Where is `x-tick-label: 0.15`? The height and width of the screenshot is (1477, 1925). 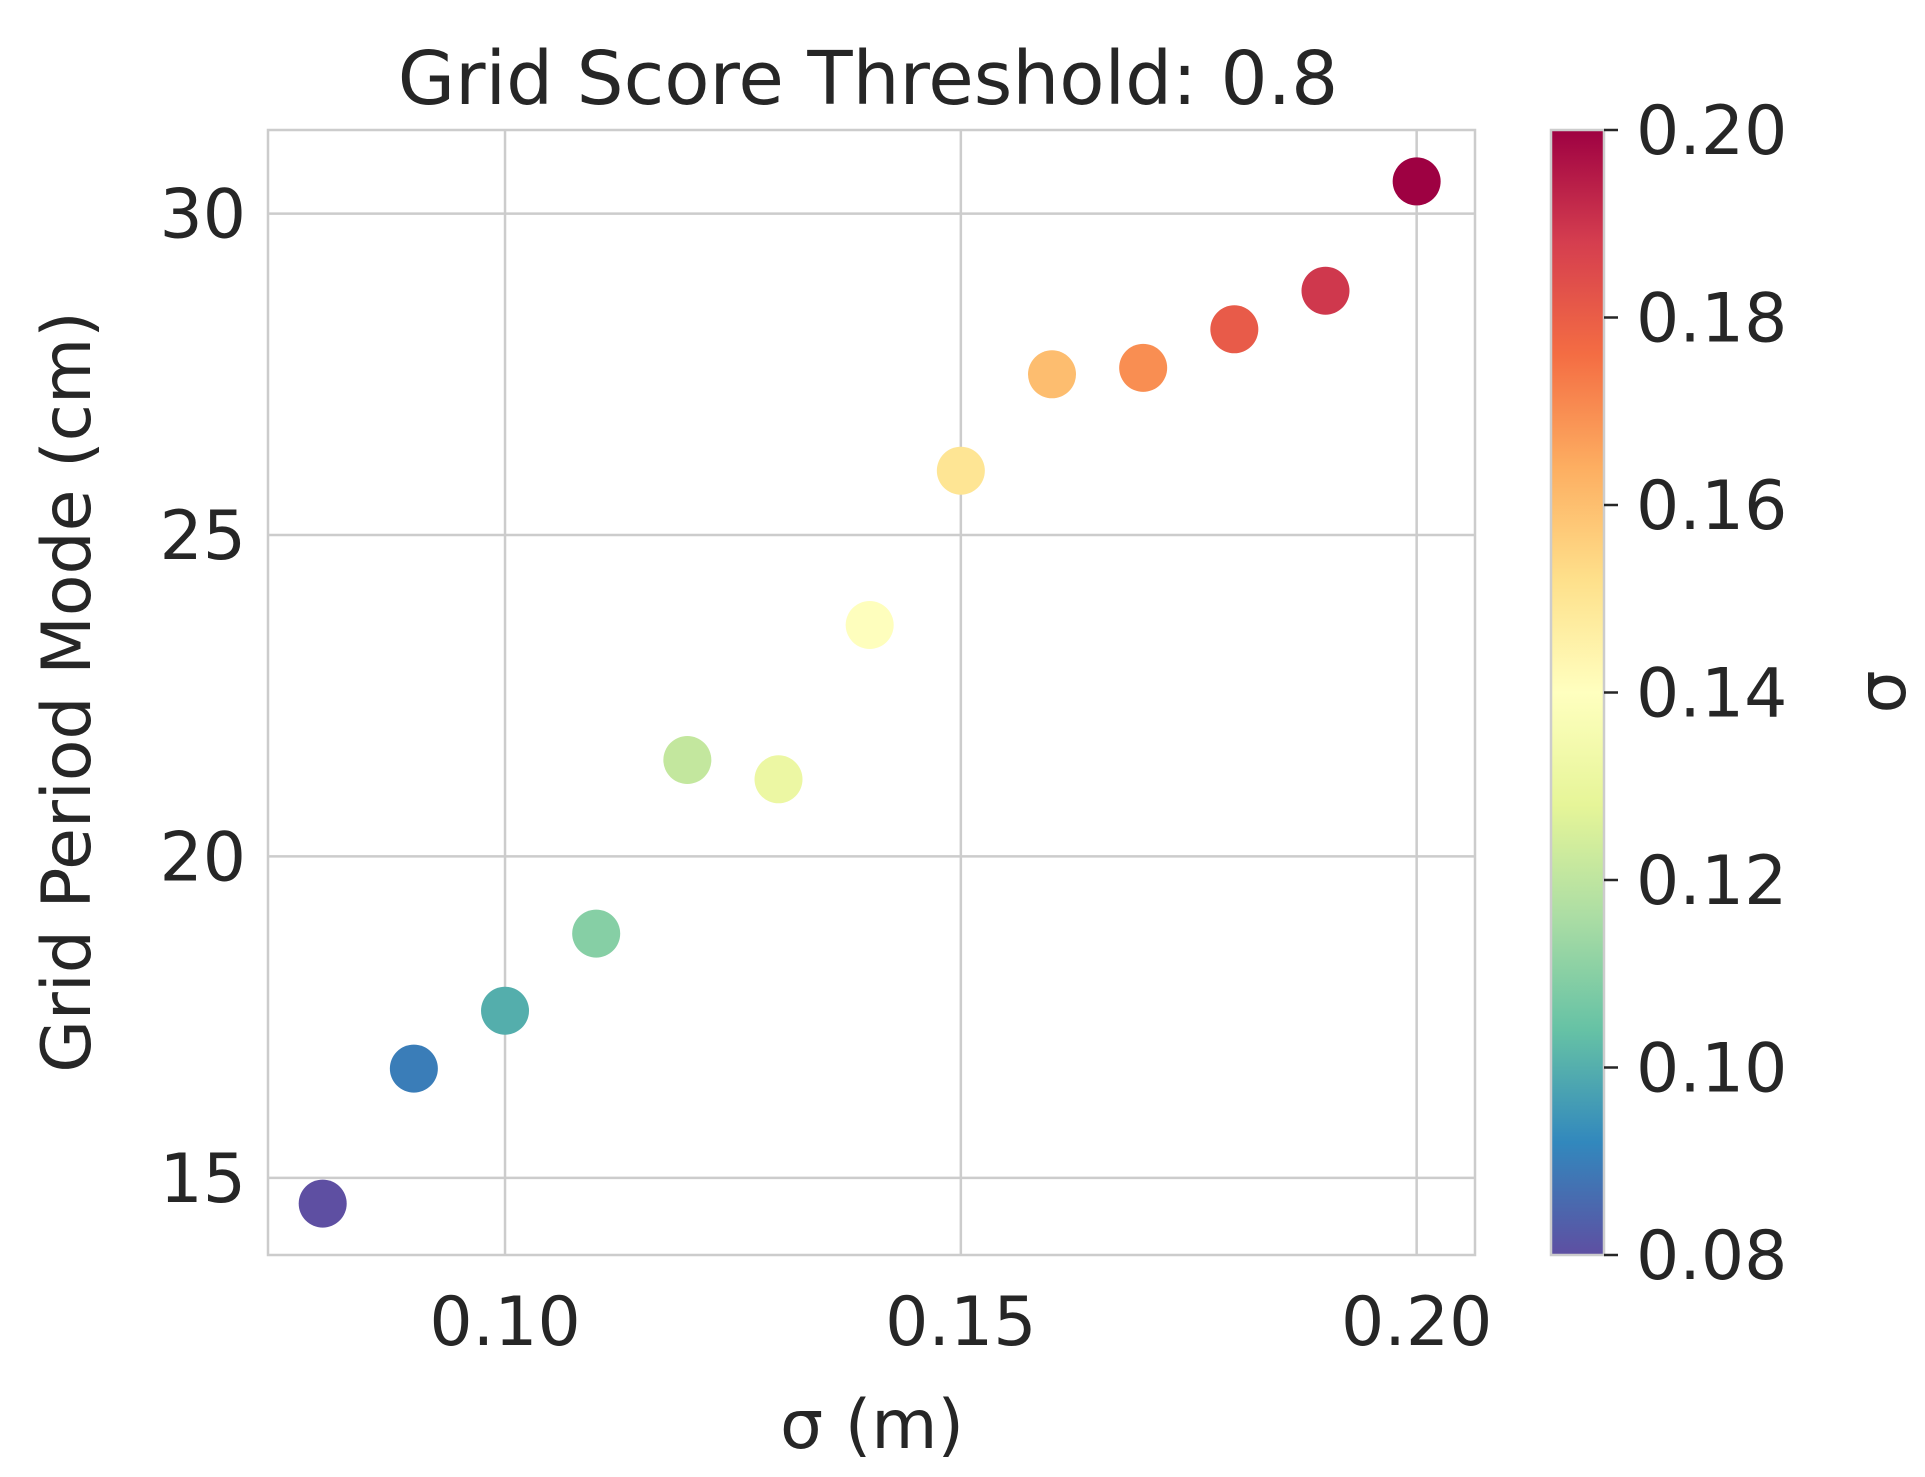
x-tick-label: 0.15 is located at coordinates (960, 1322).